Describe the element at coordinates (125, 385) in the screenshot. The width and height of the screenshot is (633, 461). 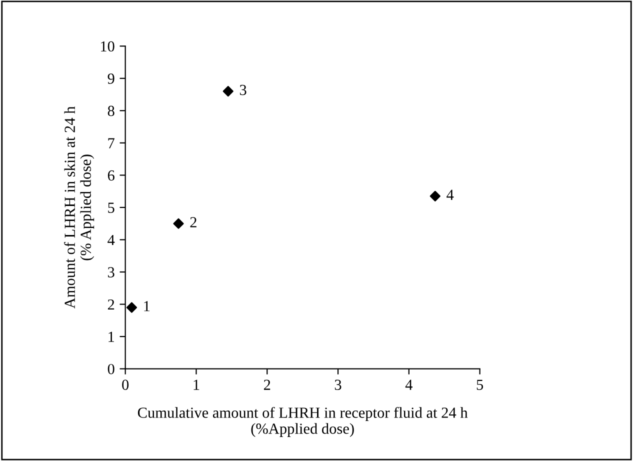
I see `x-tick-label: 0` at that location.